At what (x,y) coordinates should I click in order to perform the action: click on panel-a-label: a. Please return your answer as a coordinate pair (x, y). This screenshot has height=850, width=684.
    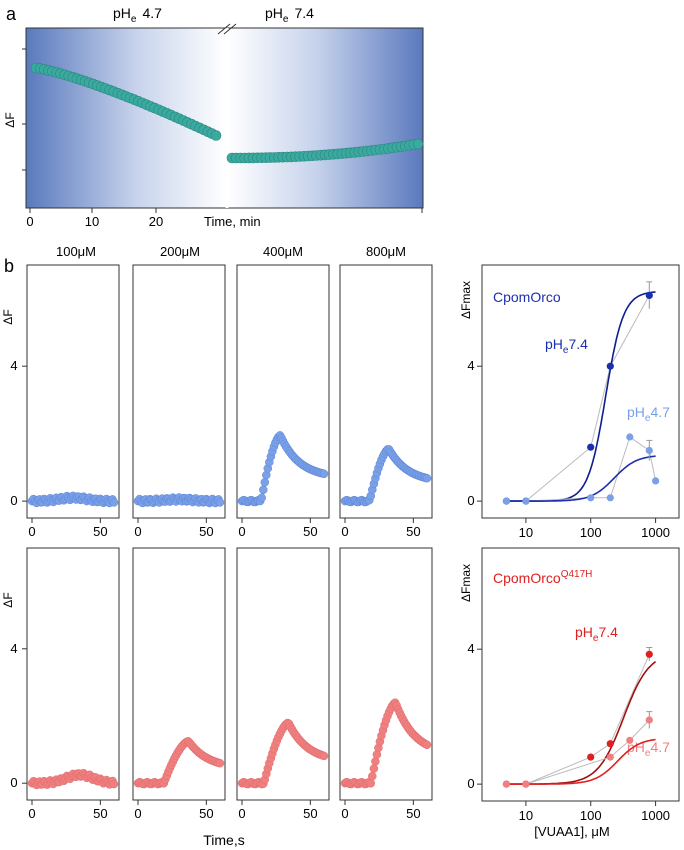
    Looking at the image, I should click on (11, 14).